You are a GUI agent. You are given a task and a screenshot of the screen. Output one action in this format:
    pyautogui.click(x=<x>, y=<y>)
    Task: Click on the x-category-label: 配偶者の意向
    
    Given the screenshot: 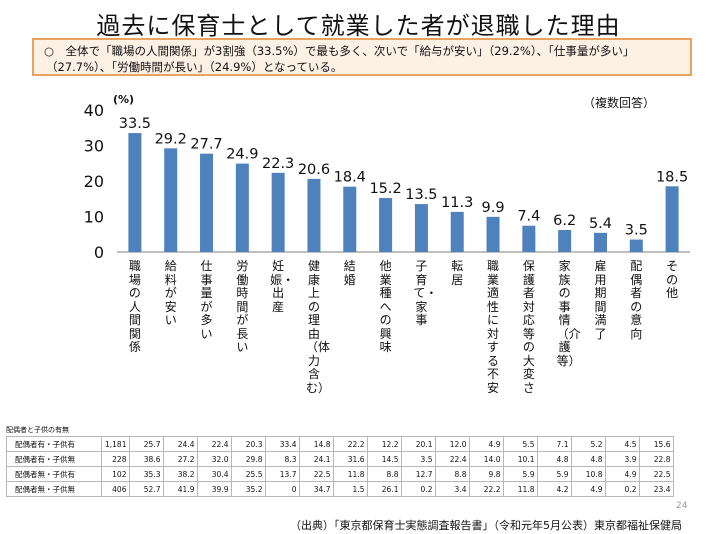 What is the action you would take?
    pyautogui.click(x=636, y=300)
    